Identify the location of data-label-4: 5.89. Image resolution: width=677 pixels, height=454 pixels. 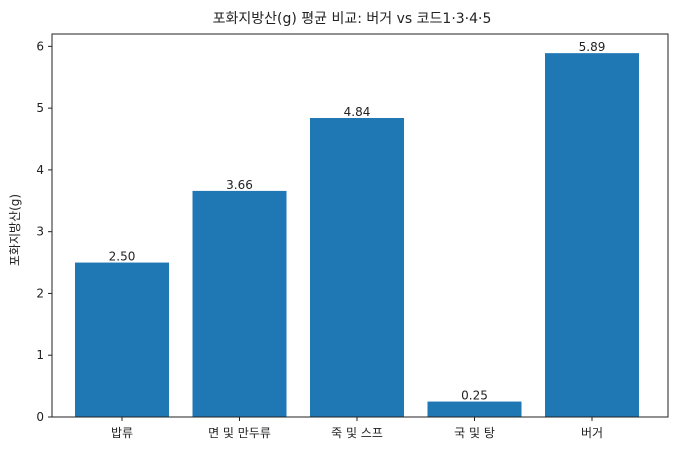
(592, 47).